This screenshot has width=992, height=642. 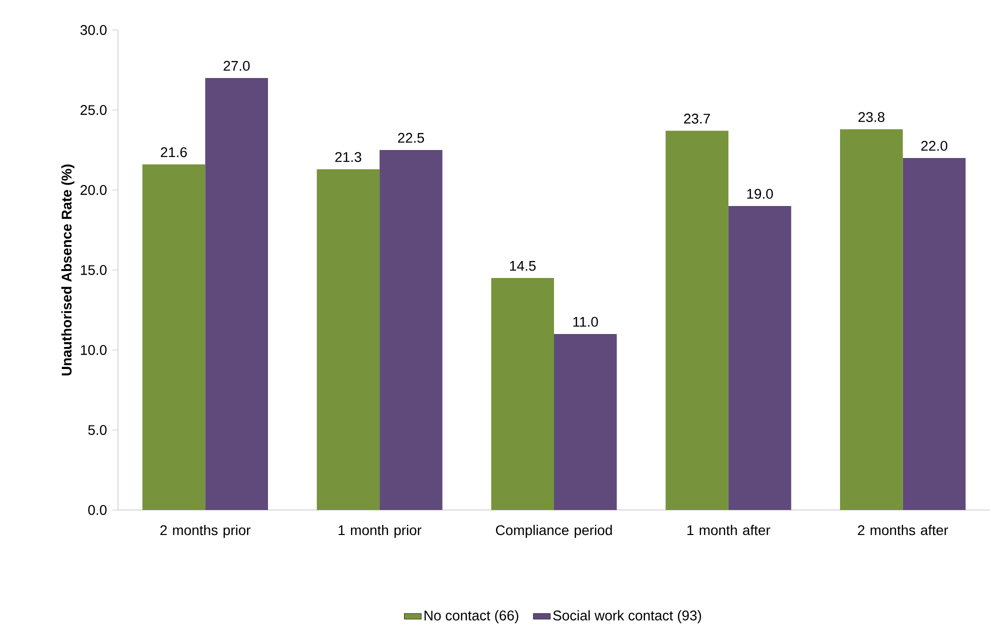 What do you see at coordinates (871, 117) in the screenshot?
I see `data-label: 23.8` at bounding box center [871, 117].